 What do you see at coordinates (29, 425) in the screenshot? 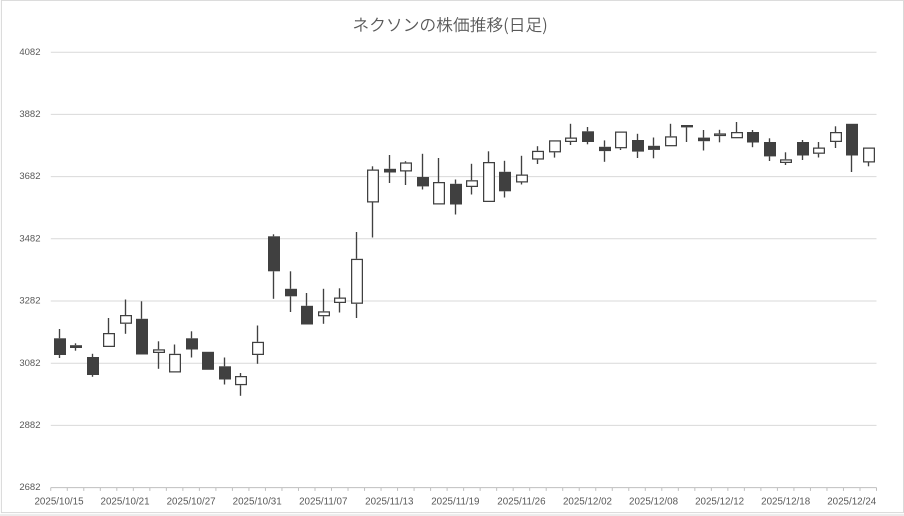
I see `svg-text: 2882` at bounding box center [29, 425].